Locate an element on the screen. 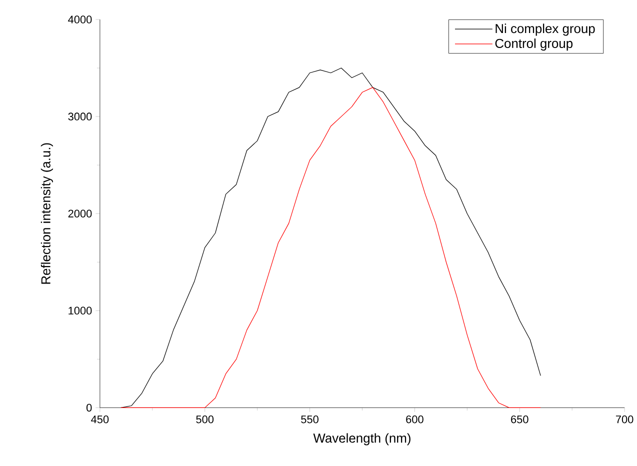 The height and width of the screenshot is (466, 637). y-tick-label: 4000 is located at coordinates (80, 20).